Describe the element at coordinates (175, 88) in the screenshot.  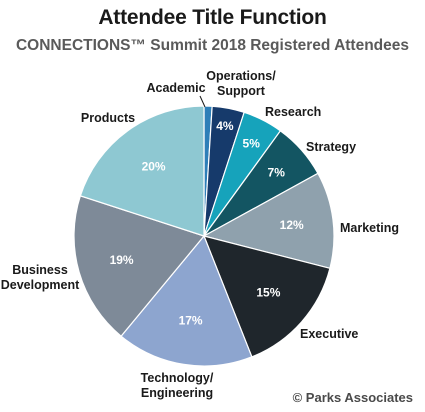
I see `category-label-academic: Academic` at that location.